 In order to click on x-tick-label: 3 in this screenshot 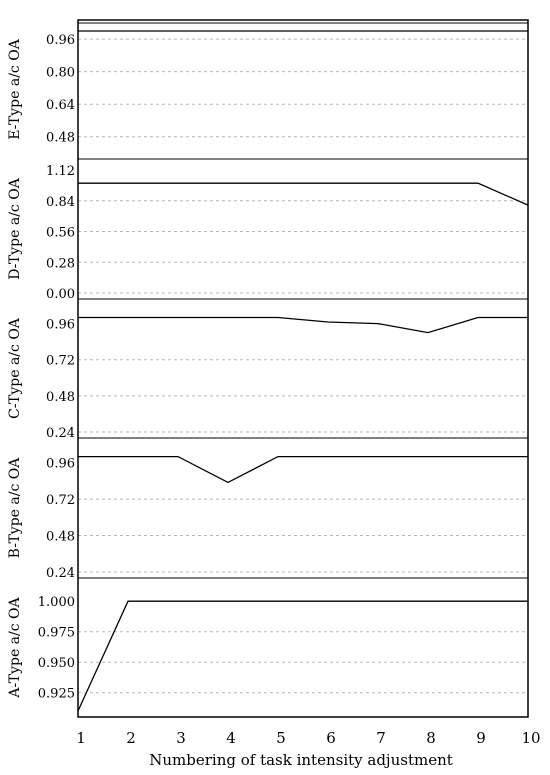, I will do `click(181, 738)`.